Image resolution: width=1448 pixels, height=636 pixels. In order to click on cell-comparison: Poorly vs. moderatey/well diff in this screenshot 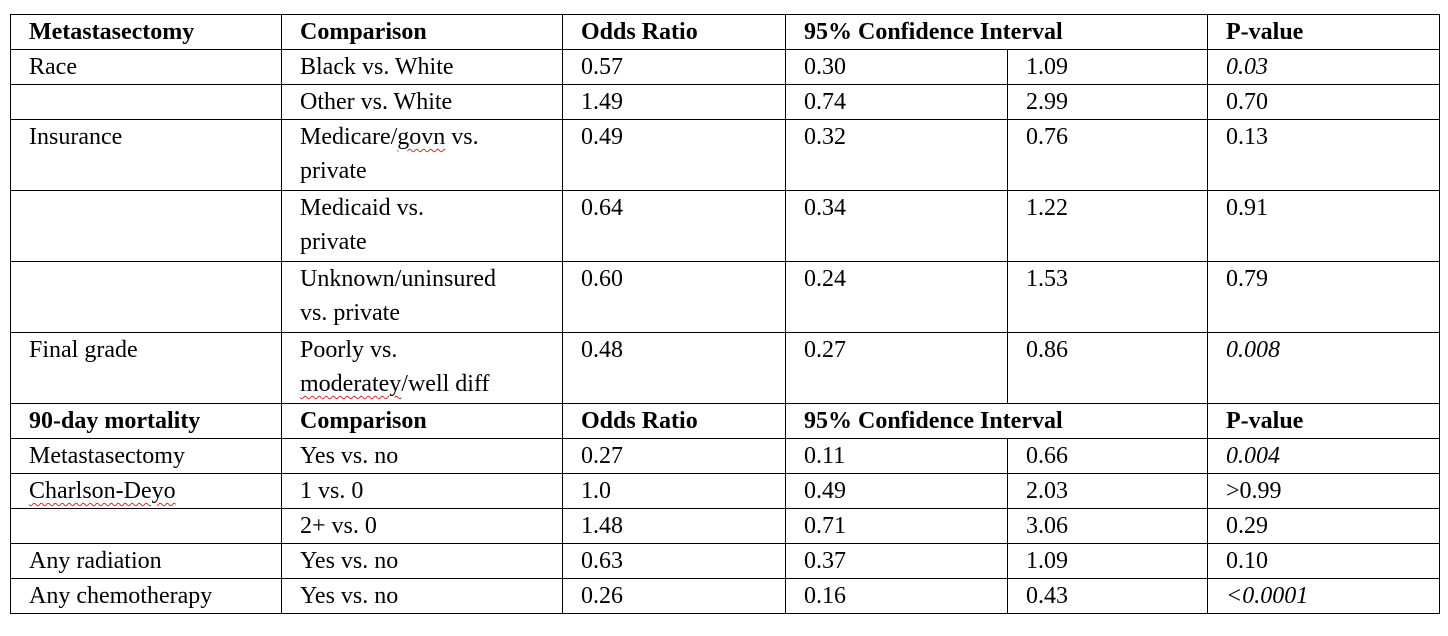, I will do `click(422, 368)`.